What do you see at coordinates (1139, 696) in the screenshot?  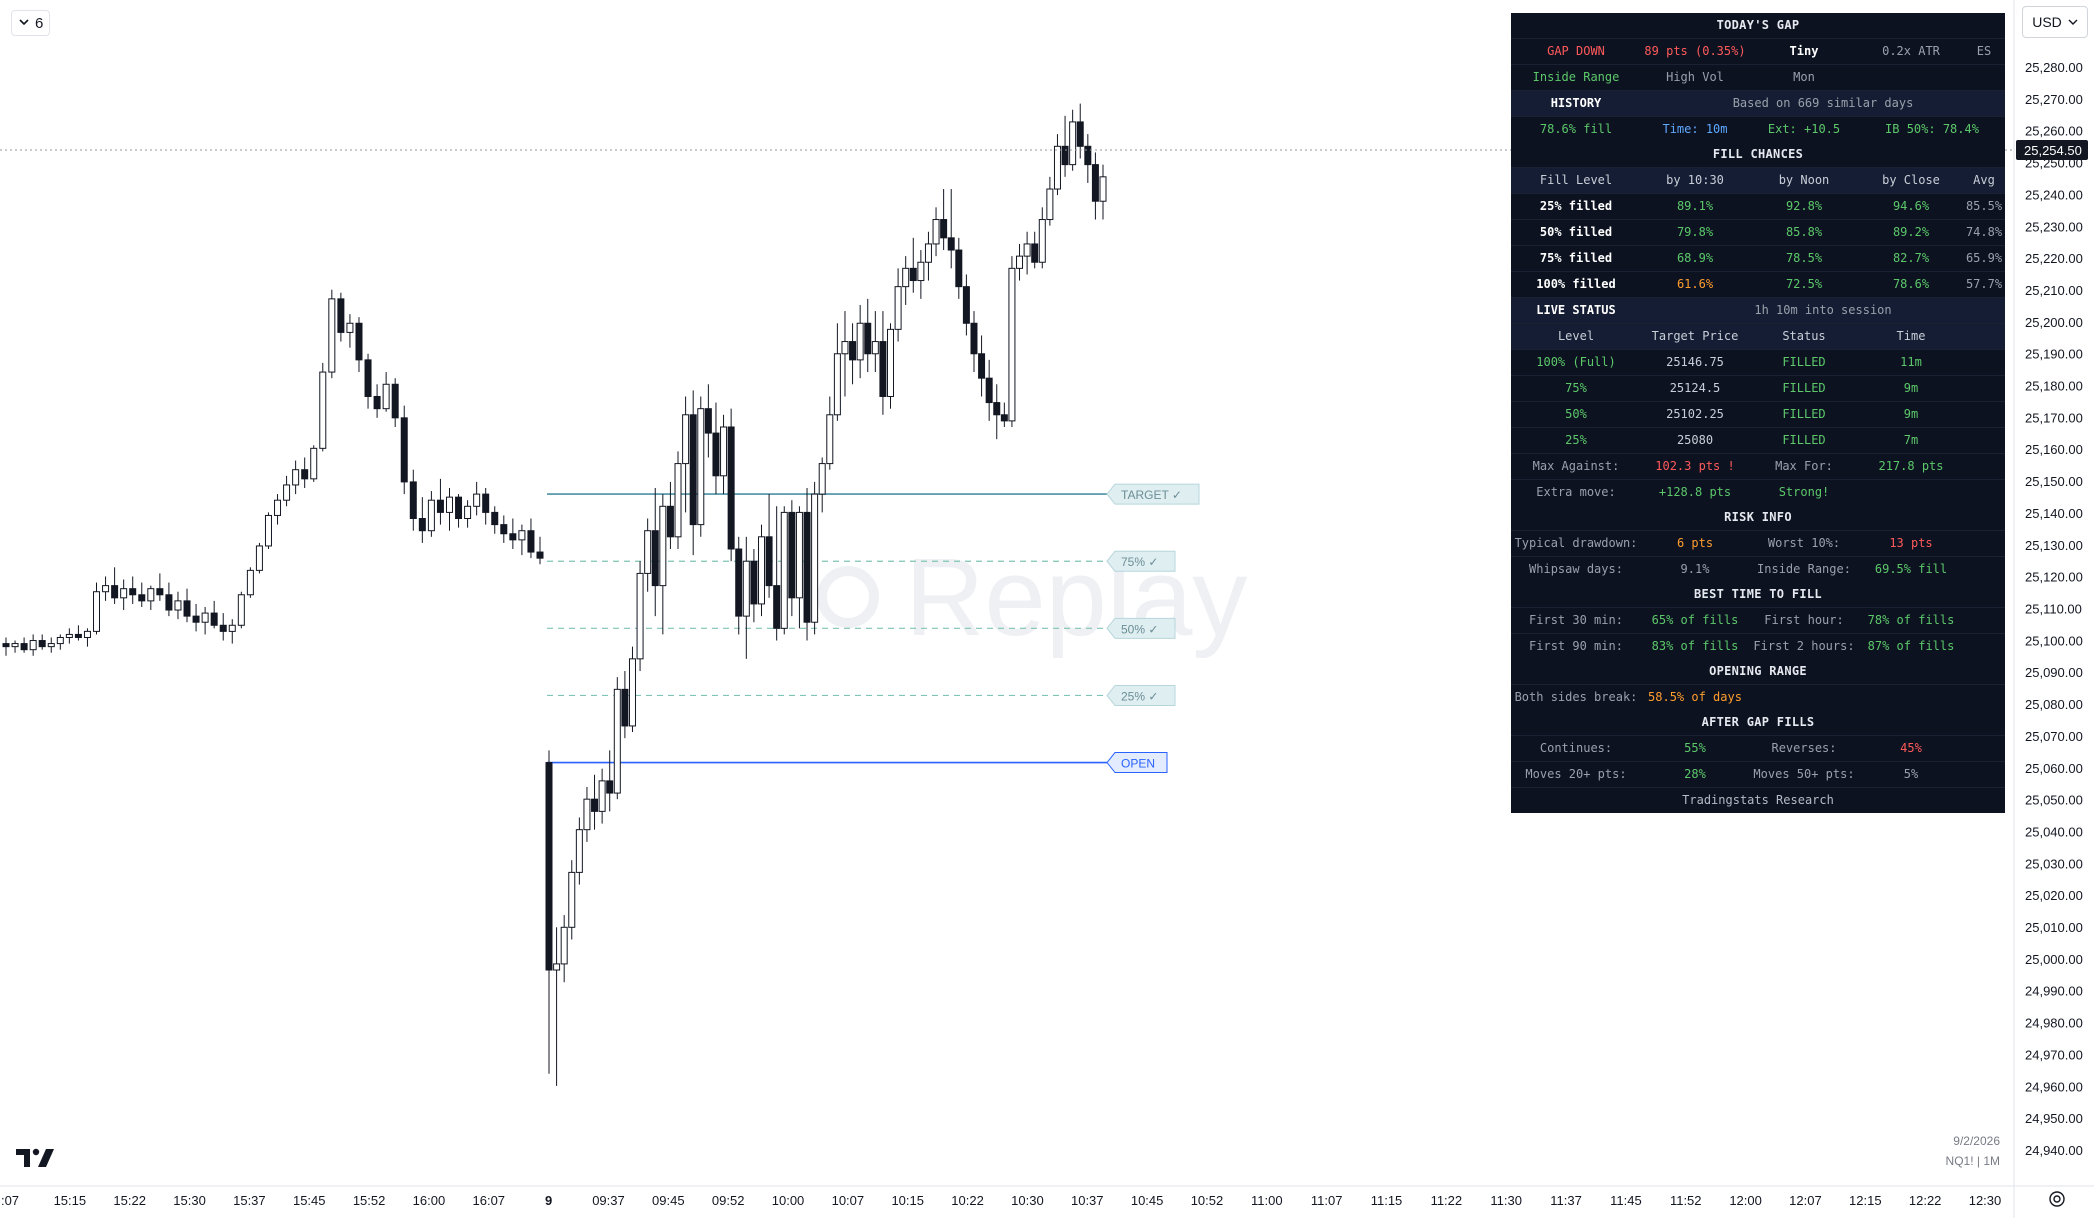 I see `level-25-label: 25% ✓` at bounding box center [1139, 696].